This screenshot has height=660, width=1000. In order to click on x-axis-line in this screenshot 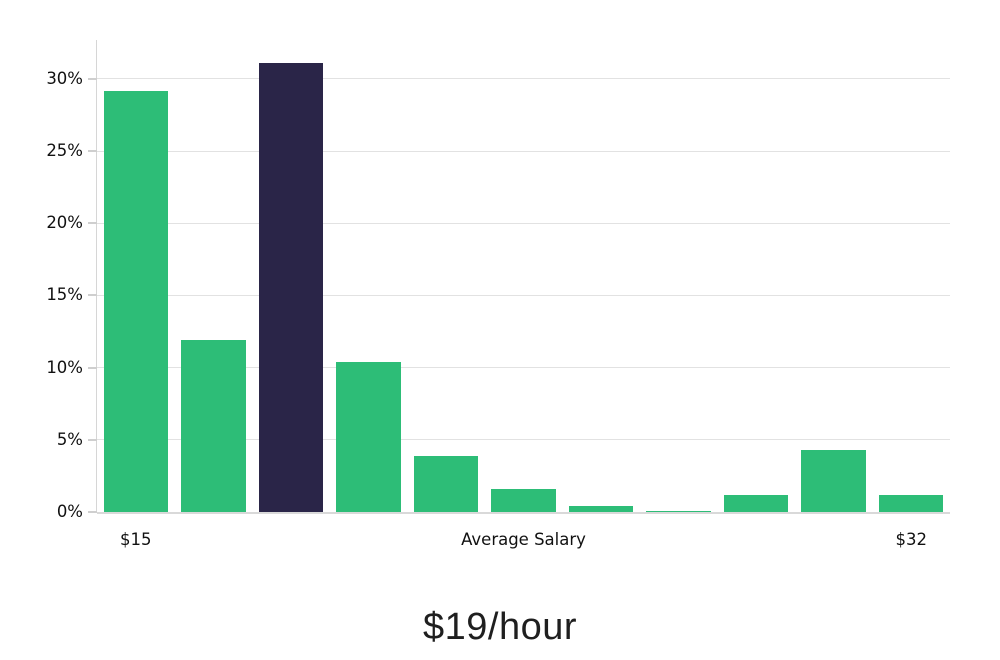, I will do `click(523, 512)`.